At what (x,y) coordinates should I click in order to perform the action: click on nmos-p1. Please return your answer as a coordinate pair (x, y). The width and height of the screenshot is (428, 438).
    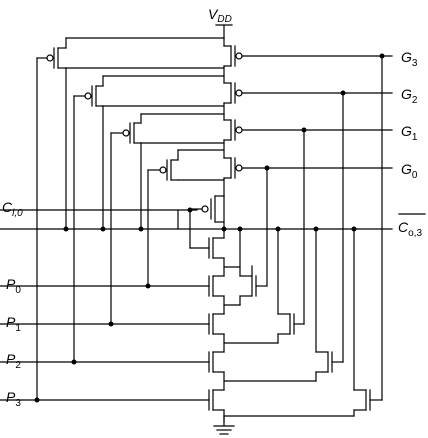
    Looking at the image, I should click on (216, 333).